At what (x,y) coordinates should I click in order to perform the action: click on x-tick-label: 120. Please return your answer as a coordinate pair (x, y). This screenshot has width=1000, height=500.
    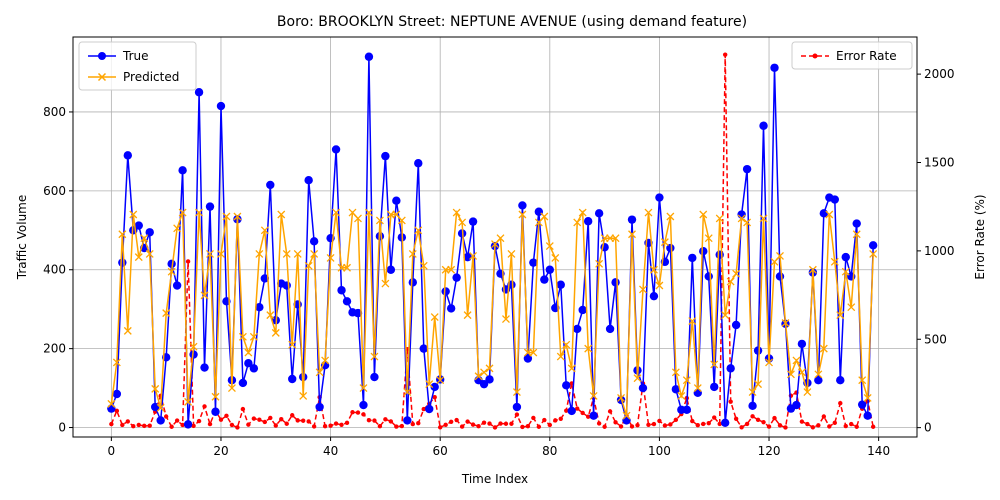
    Looking at the image, I should click on (769, 451).